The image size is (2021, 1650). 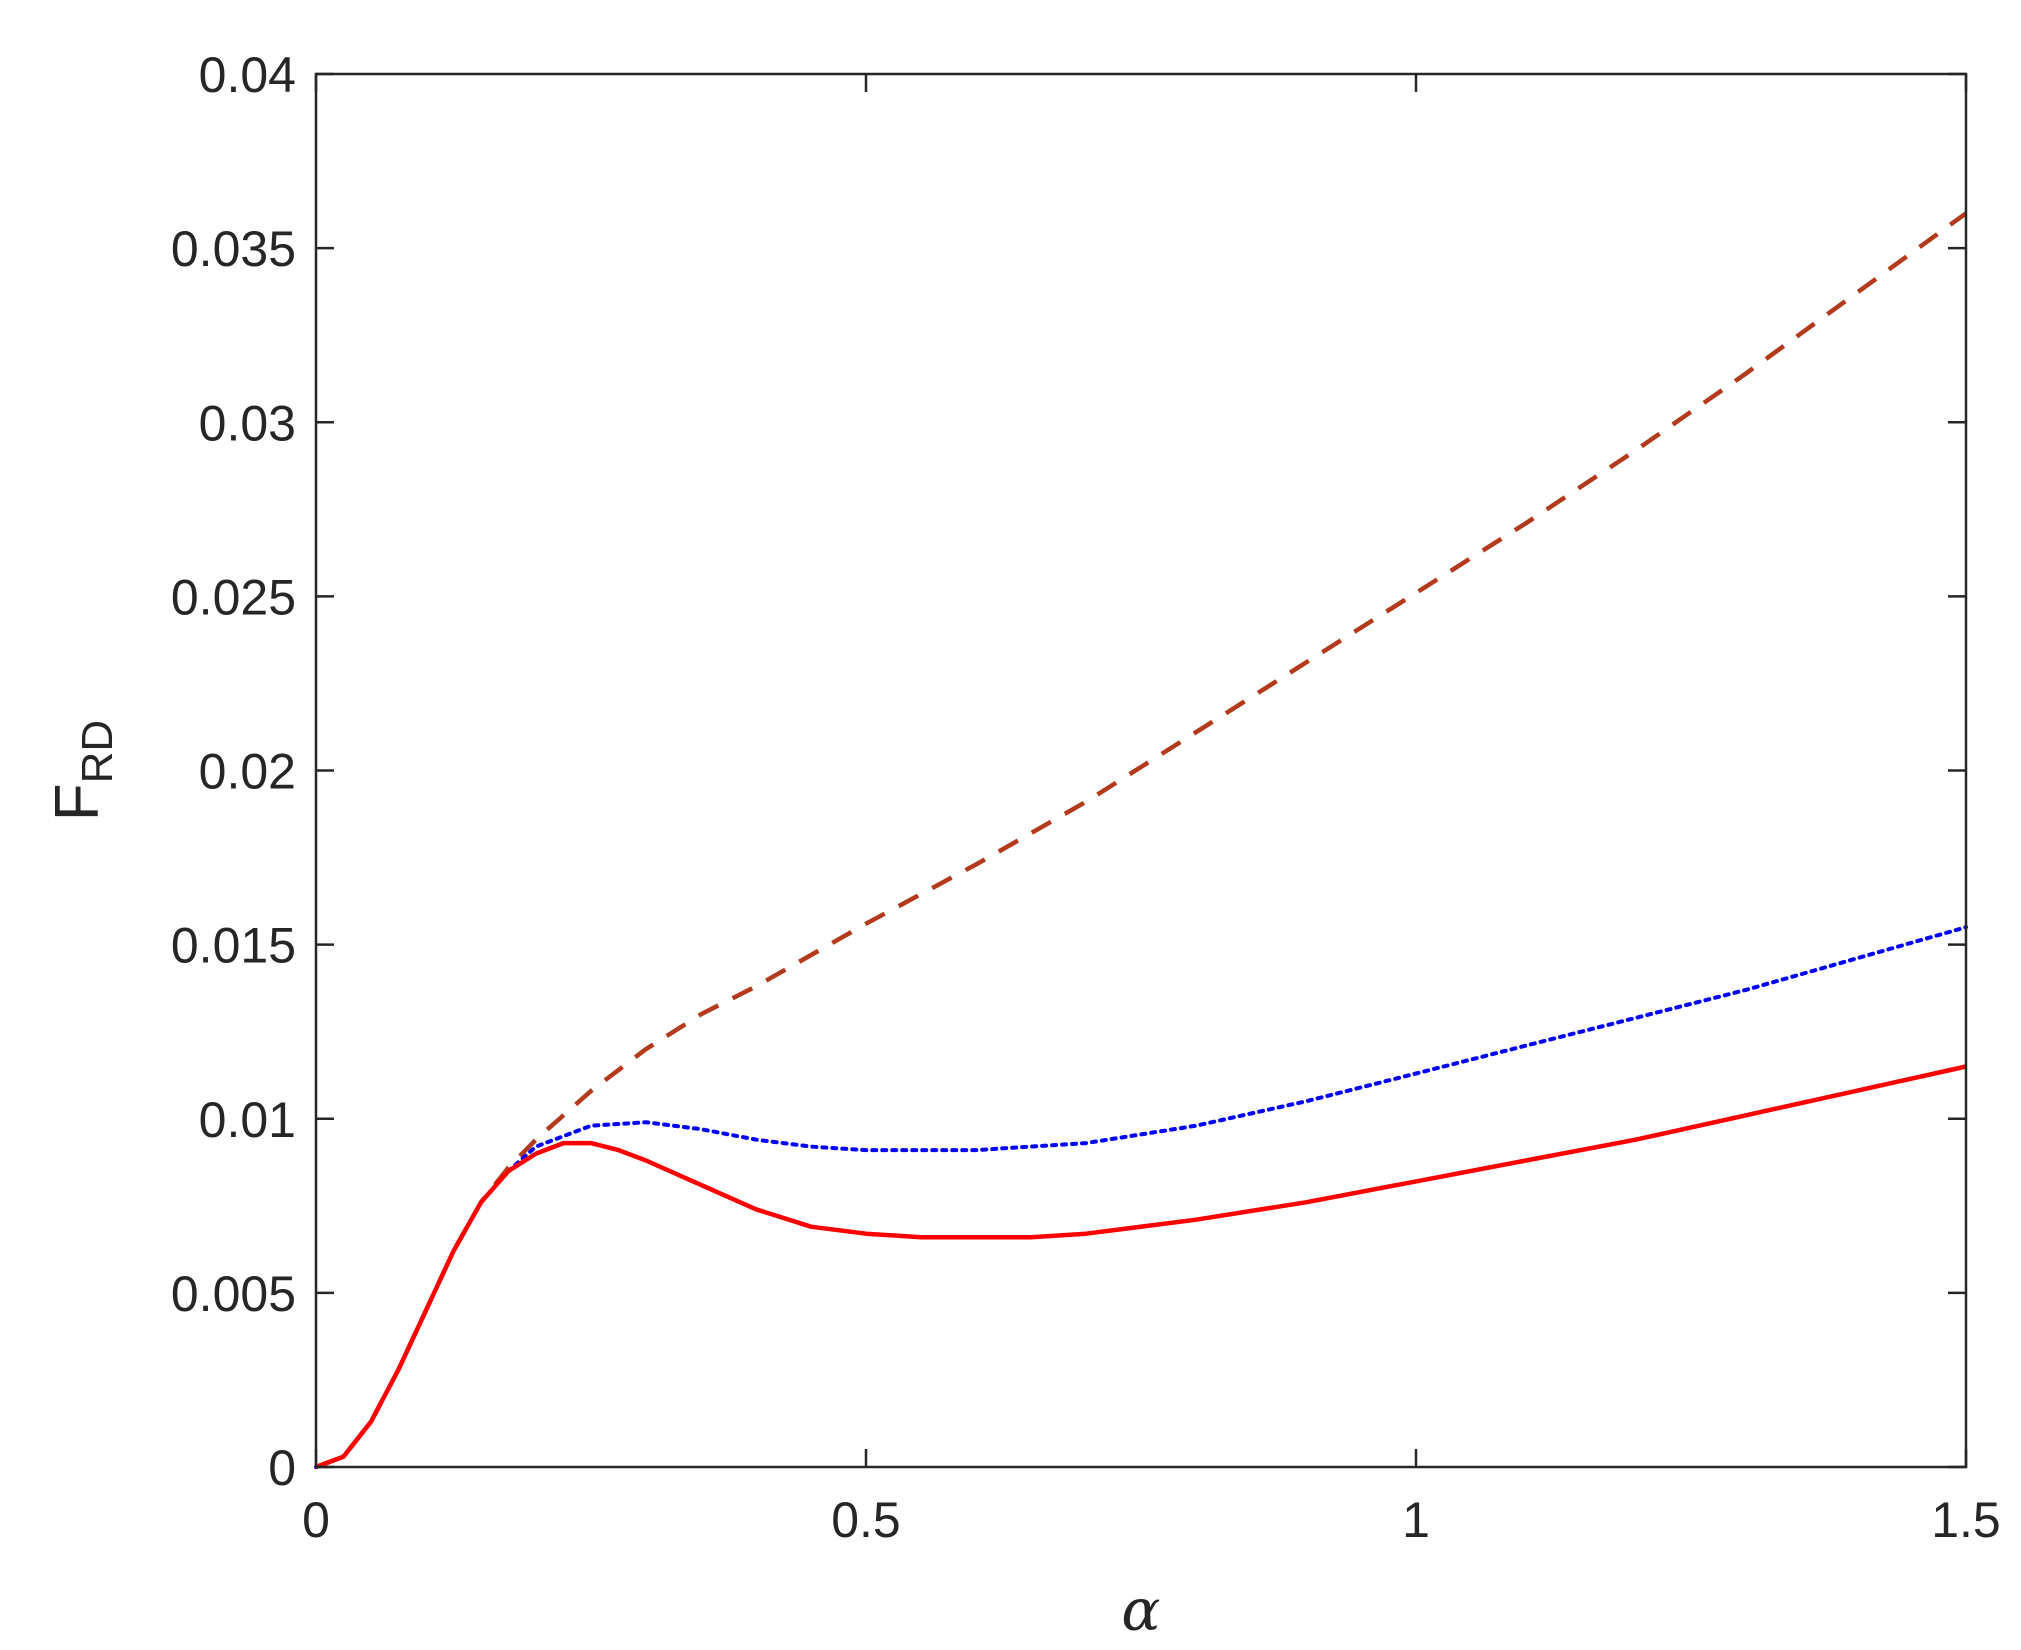 I want to click on y-tick-label: 0.025, so click(x=233, y=597).